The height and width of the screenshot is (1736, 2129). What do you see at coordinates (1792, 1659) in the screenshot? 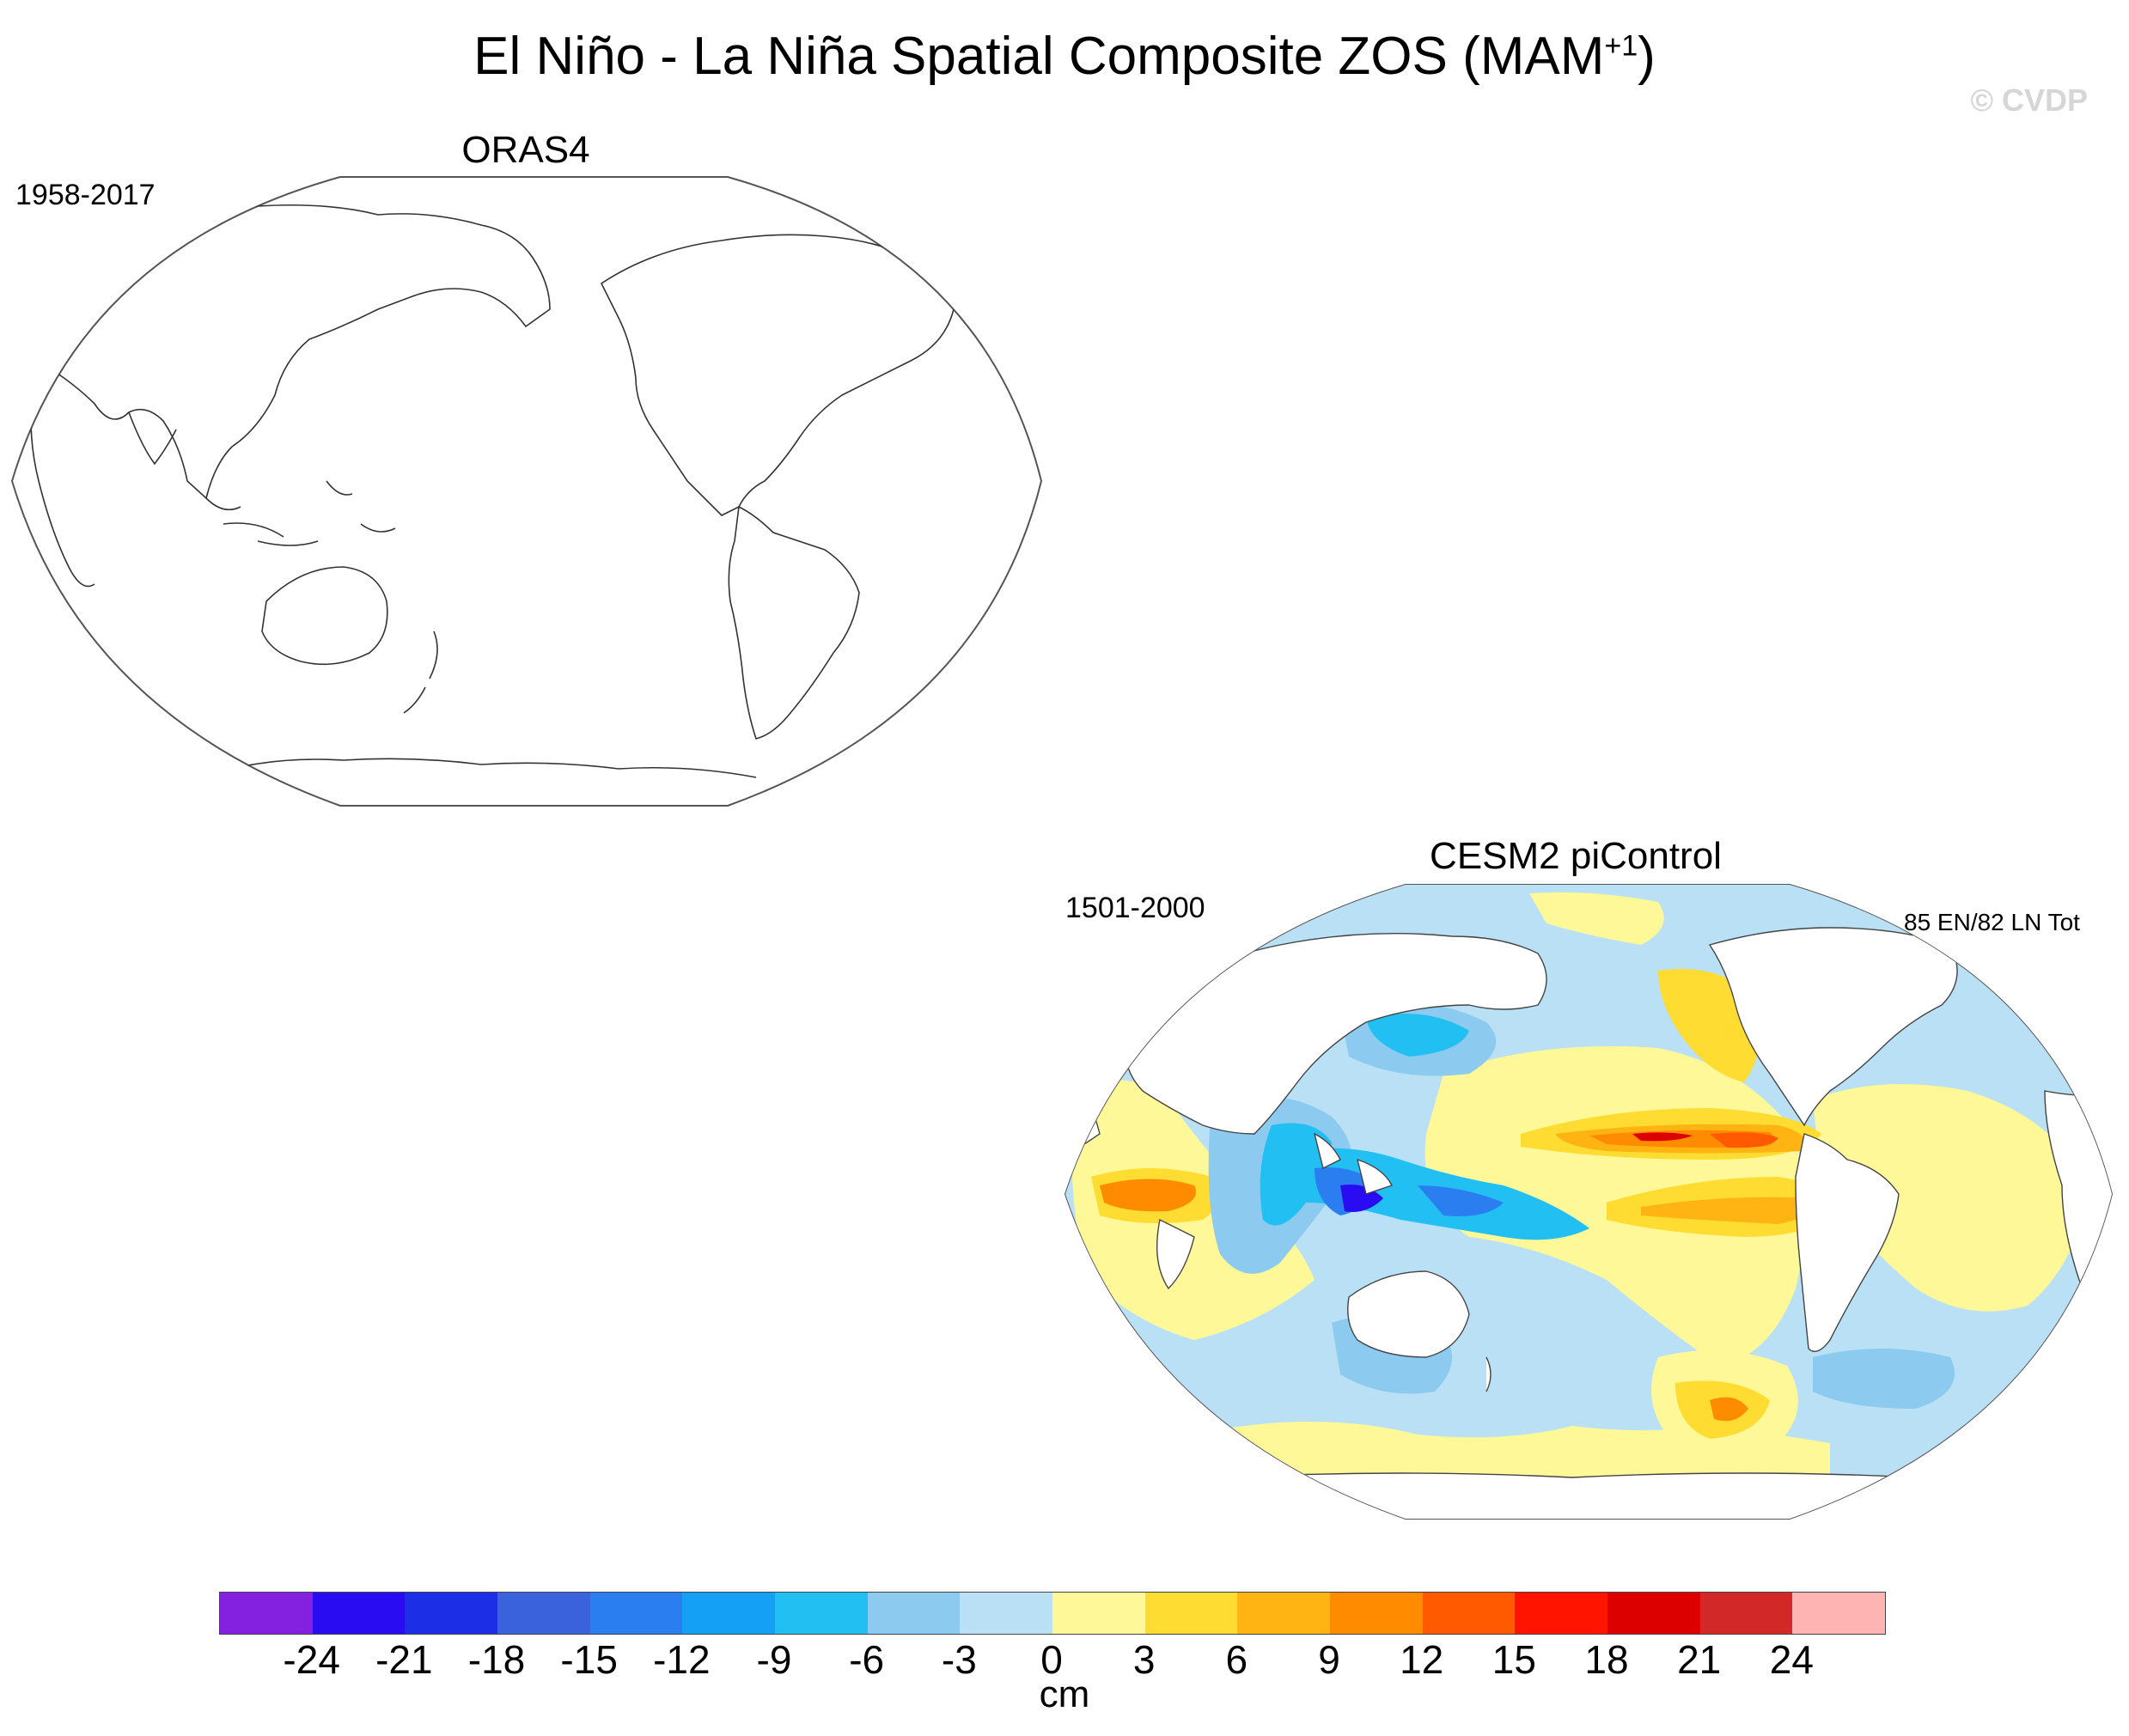
I see `colorbar-tick-label: 24` at bounding box center [1792, 1659].